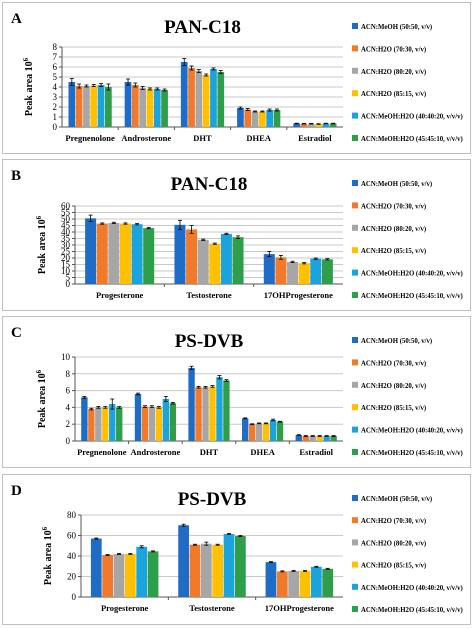 This screenshot has height=629, width=474. I want to click on x-tick-label: 17OHProgesterone, so click(299, 608).